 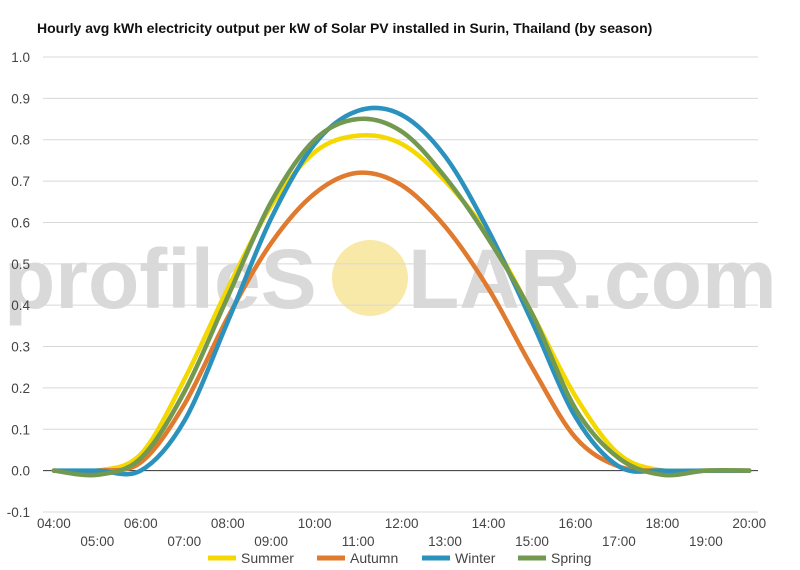 I want to click on legend-item-spring: Spring, so click(x=554, y=558).